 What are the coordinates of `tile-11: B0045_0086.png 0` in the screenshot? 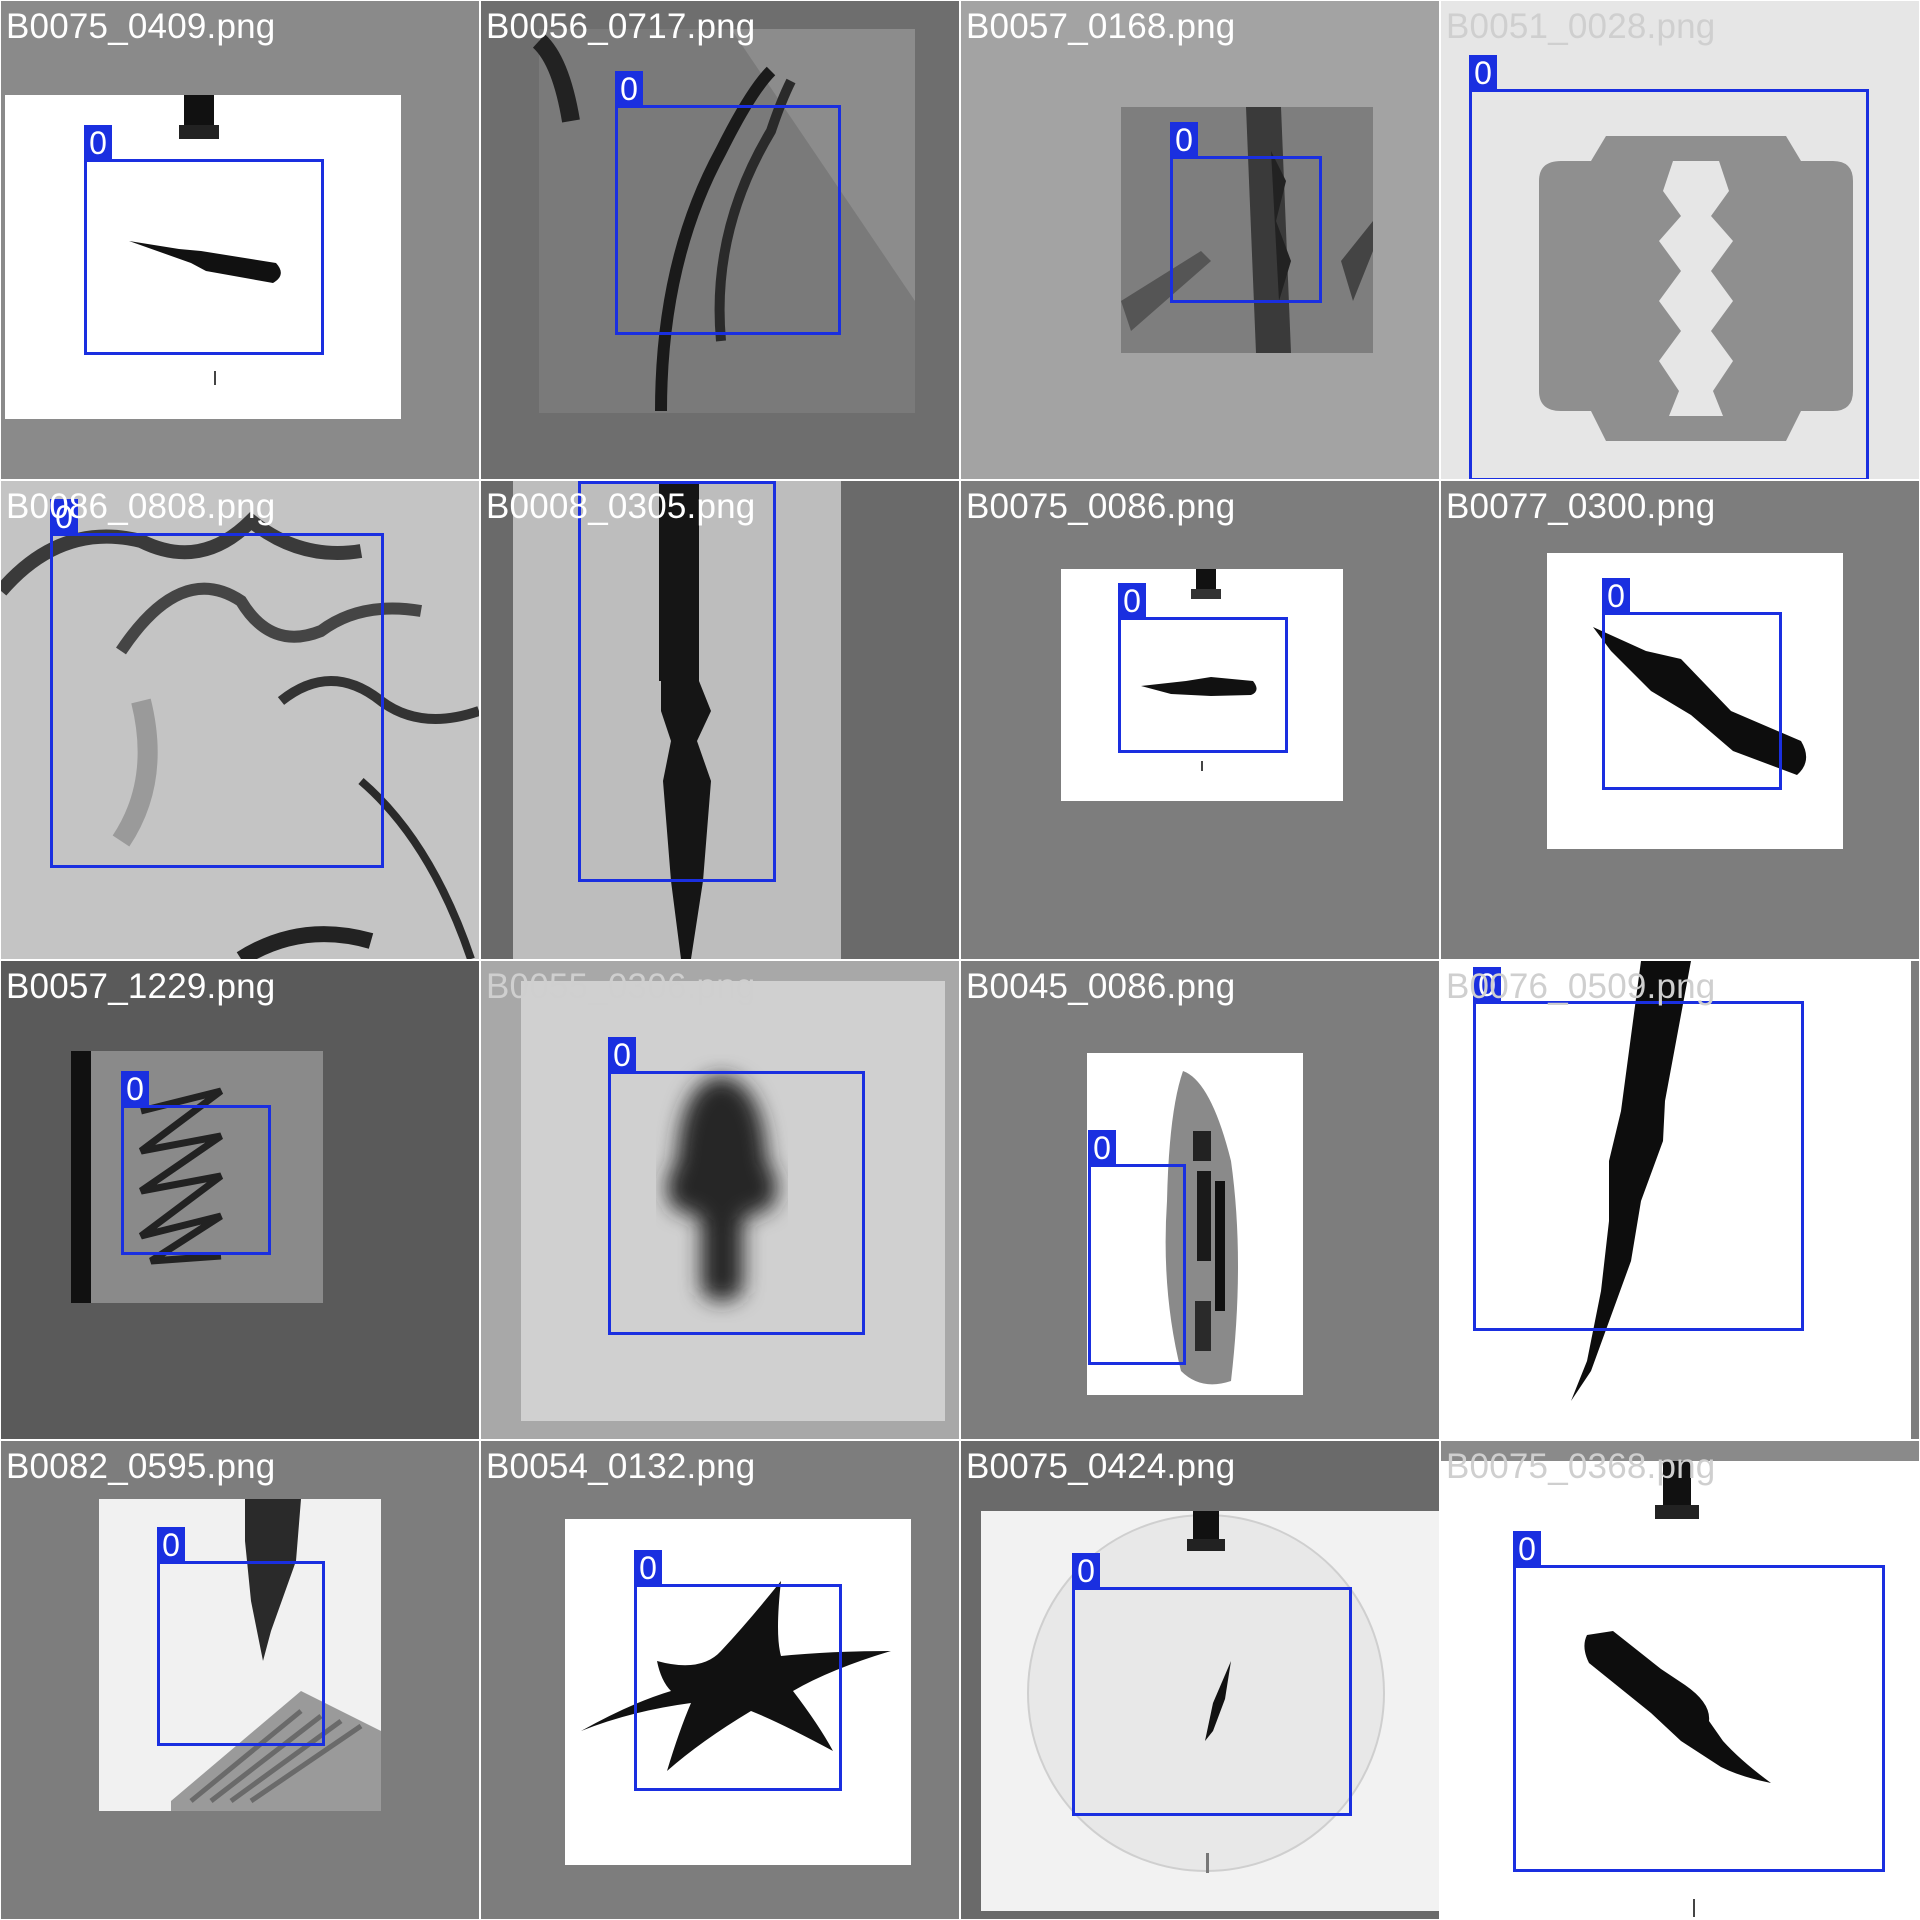 It's located at (1200, 1200).